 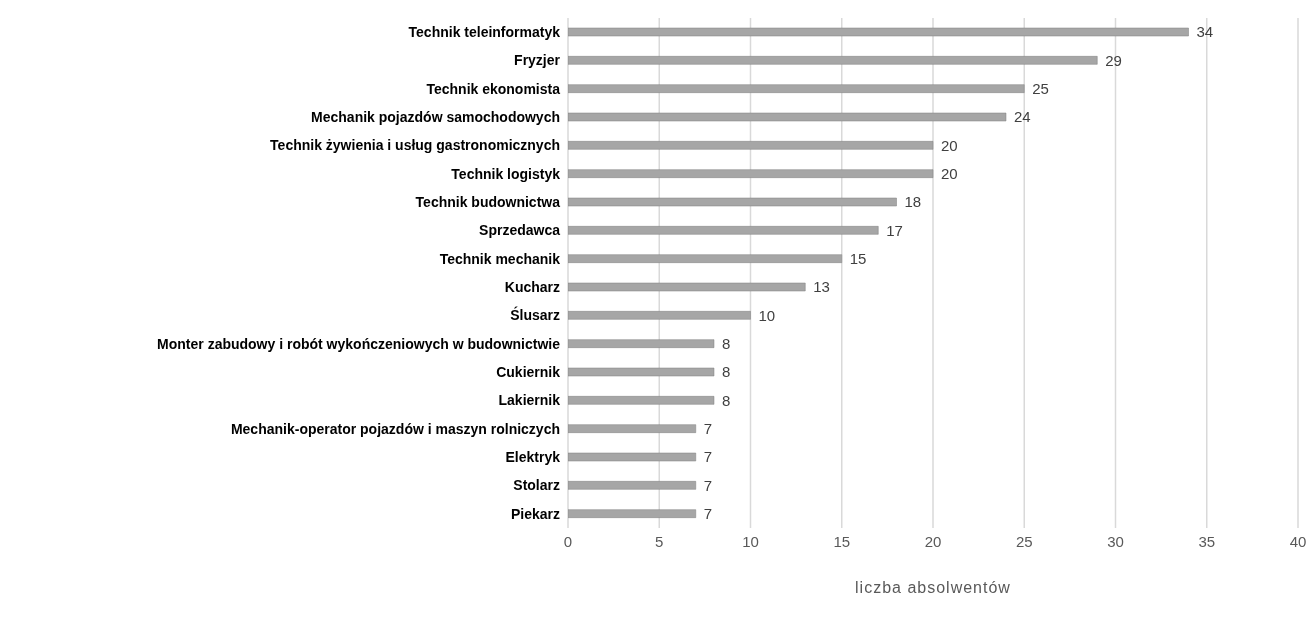 I want to click on x-tick-label: 40, so click(x=1298, y=541).